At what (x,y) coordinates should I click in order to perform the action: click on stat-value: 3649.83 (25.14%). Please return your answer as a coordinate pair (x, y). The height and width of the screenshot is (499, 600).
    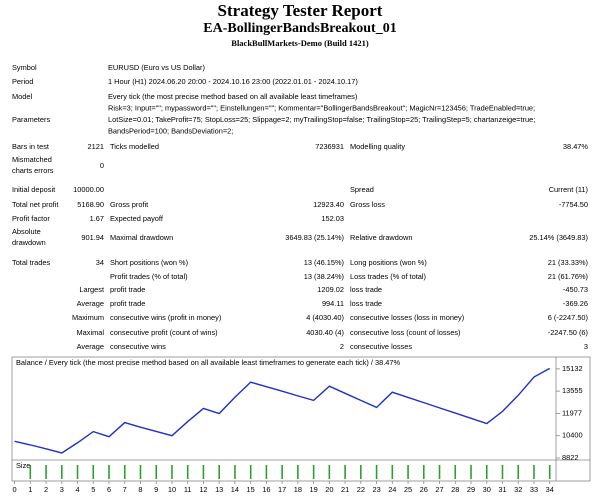
    Looking at the image, I should click on (314, 237).